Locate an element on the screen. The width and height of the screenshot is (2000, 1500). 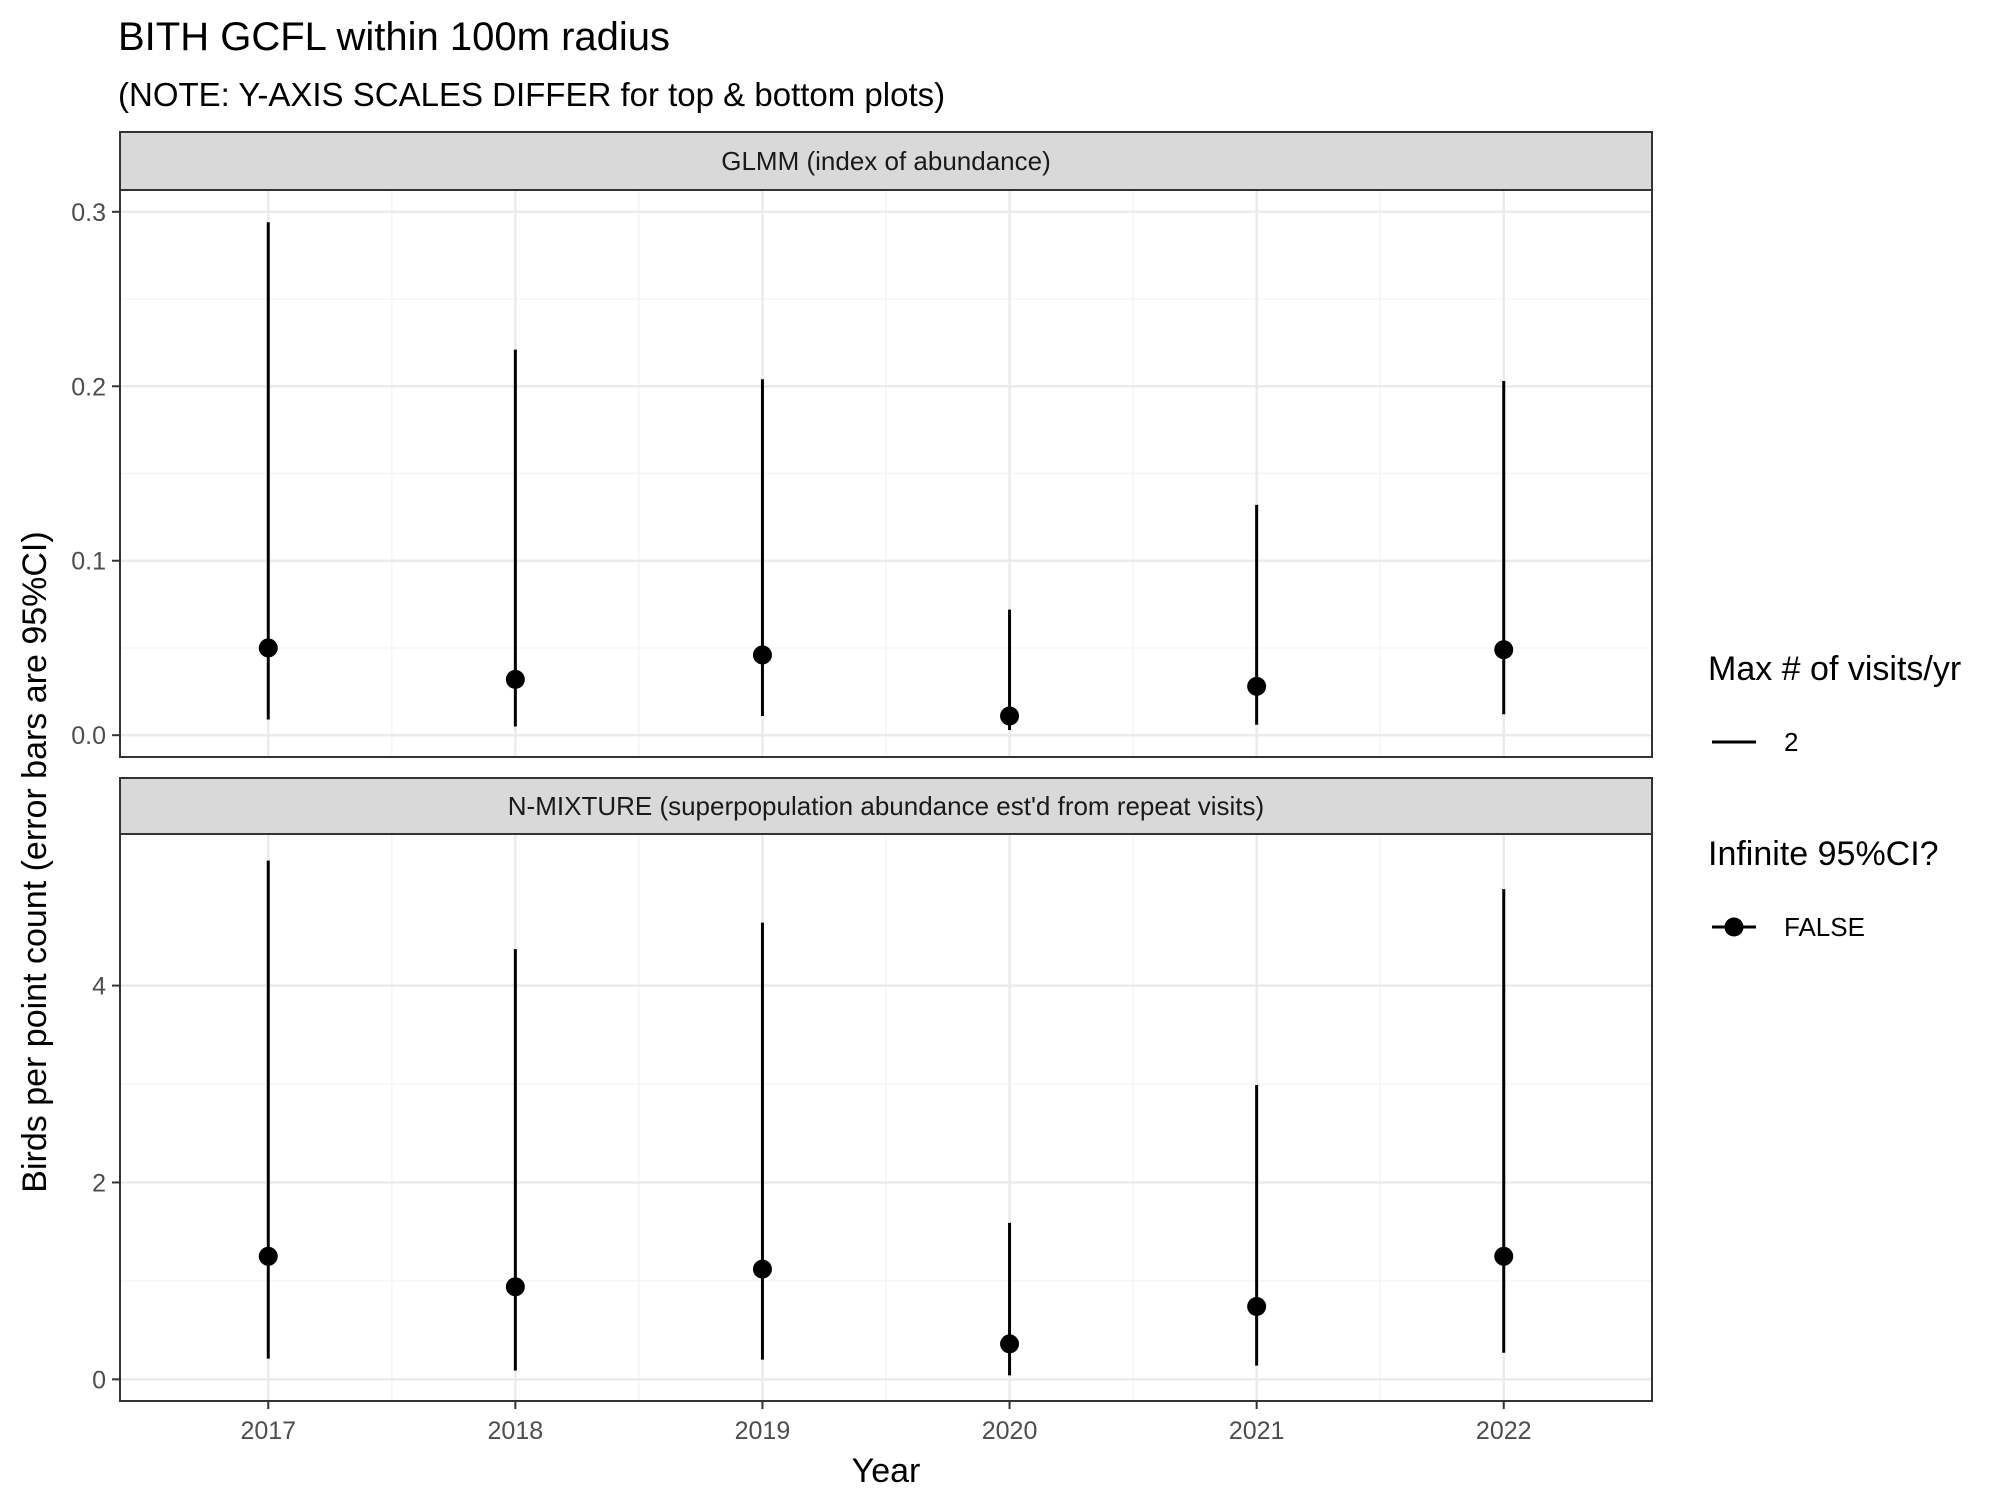
y-tick-label: 0.2 is located at coordinates (88, 387).